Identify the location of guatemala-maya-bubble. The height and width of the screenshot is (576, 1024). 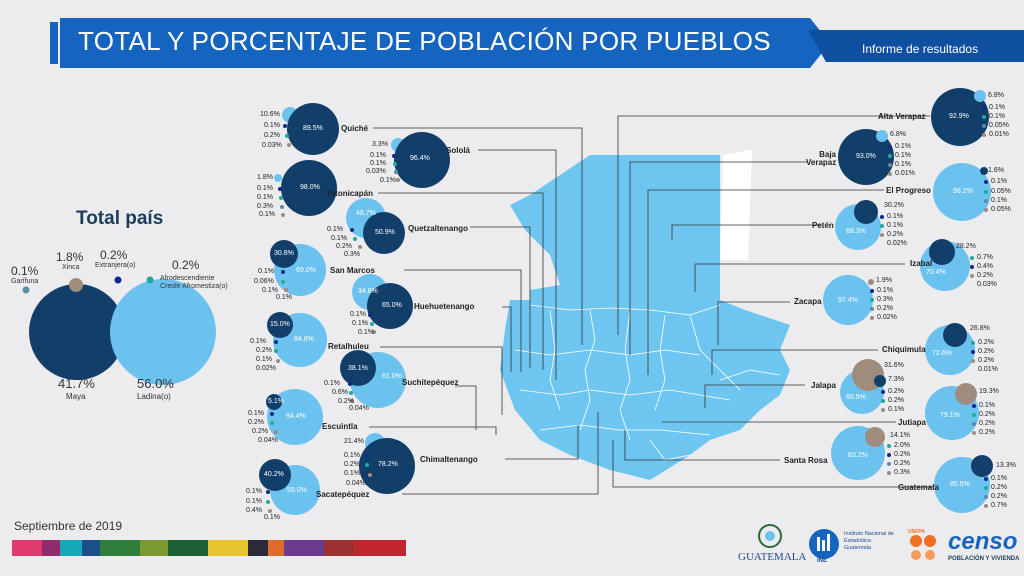
(982, 466).